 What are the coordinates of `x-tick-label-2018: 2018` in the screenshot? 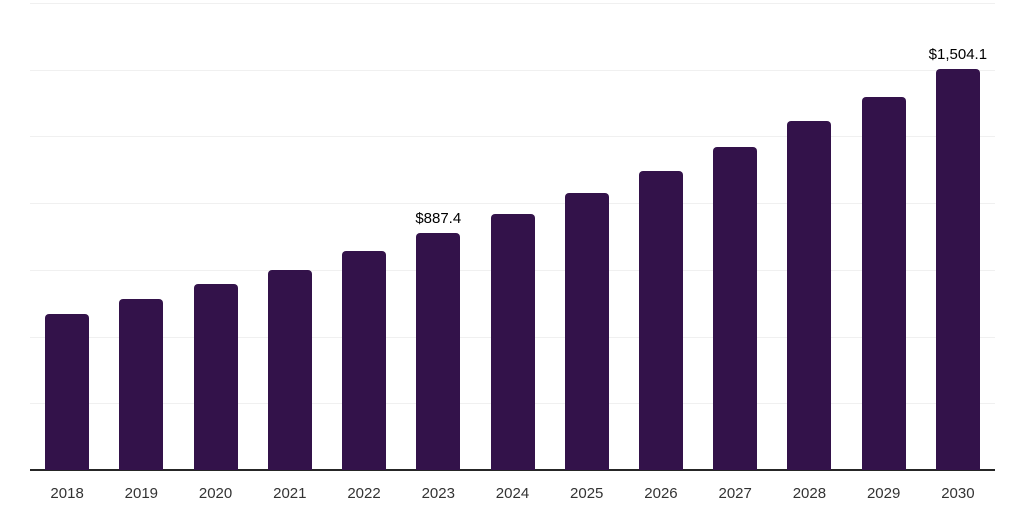 It's located at (67, 493).